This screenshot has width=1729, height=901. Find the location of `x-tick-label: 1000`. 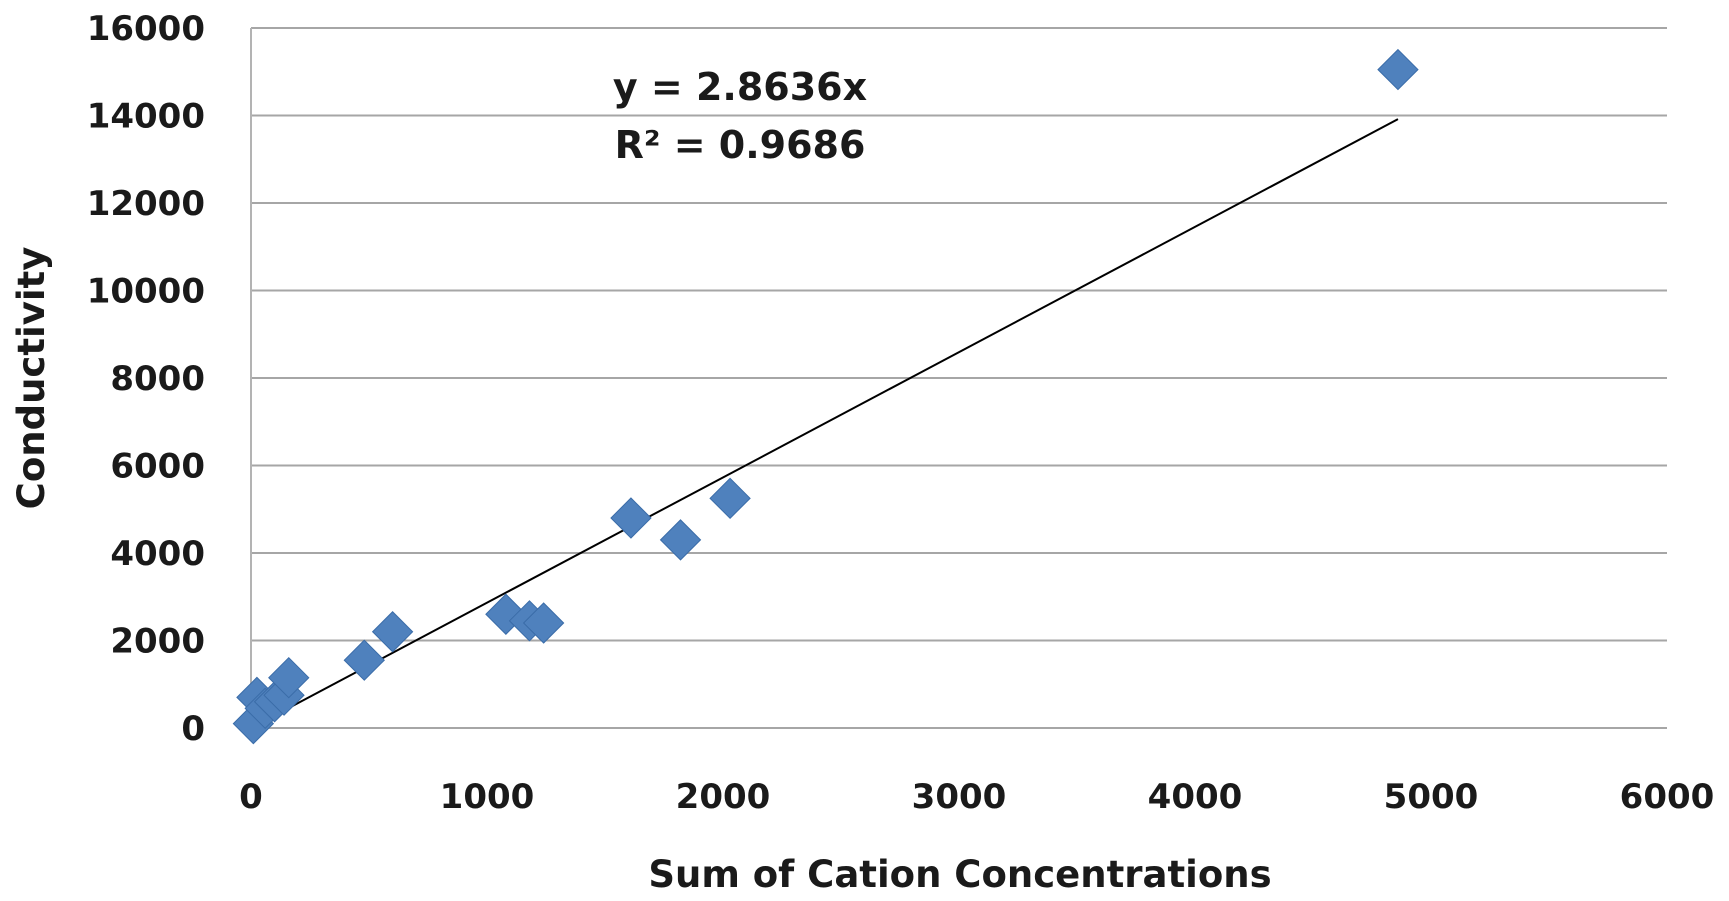

x-tick-label: 1000 is located at coordinates (487, 797).